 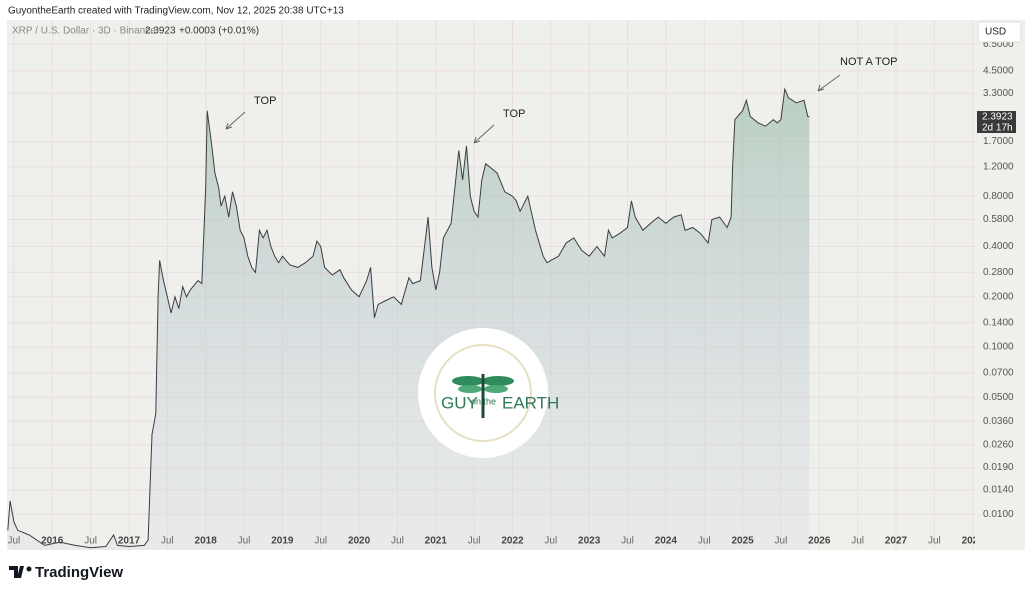 What do you see at coordinates (998, 141) in the screenshot?
I see `y-tick-label: 1.7000` at bounding box center [998, 141].